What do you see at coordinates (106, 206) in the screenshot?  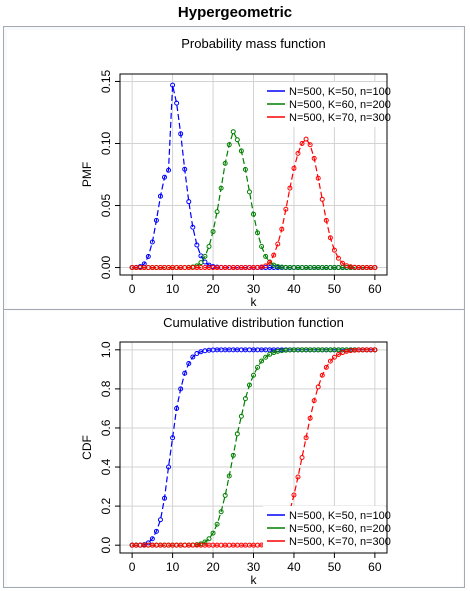 I see `pmf-y-tick-label-1: 0.05` at bounding box center [106, 206].